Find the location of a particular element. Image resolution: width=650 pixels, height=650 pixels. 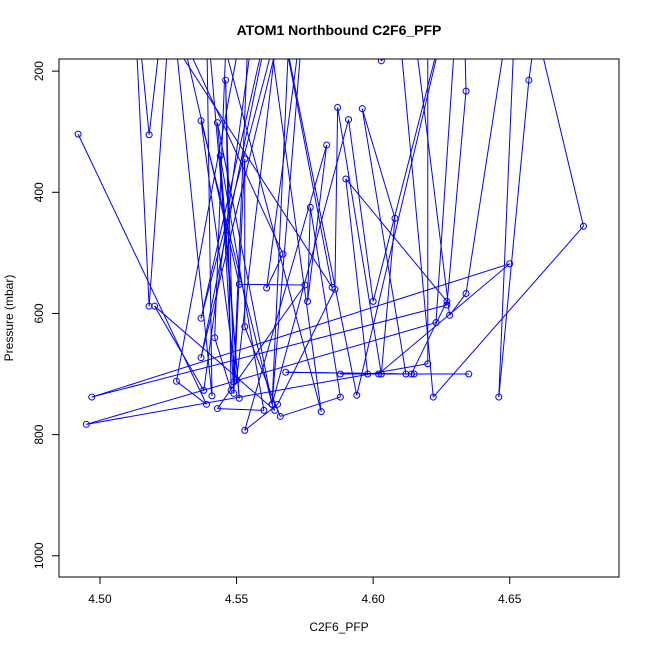

y-axis: 200 400 600 800 1000 is located at coordinates (45, 315).